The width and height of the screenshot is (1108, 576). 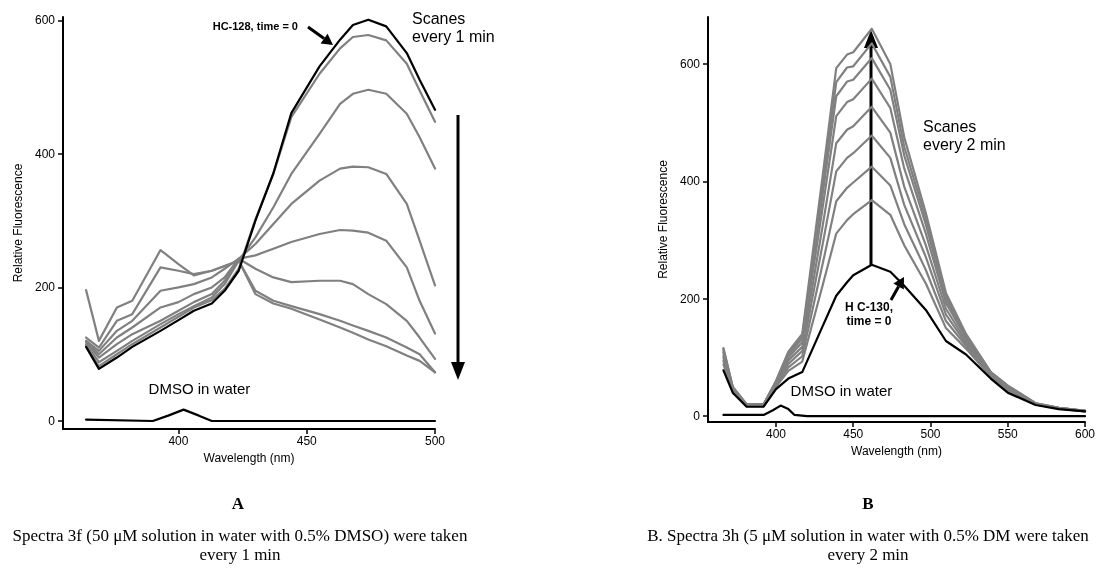 I want to click on text: B, so click(x=868, y=504).